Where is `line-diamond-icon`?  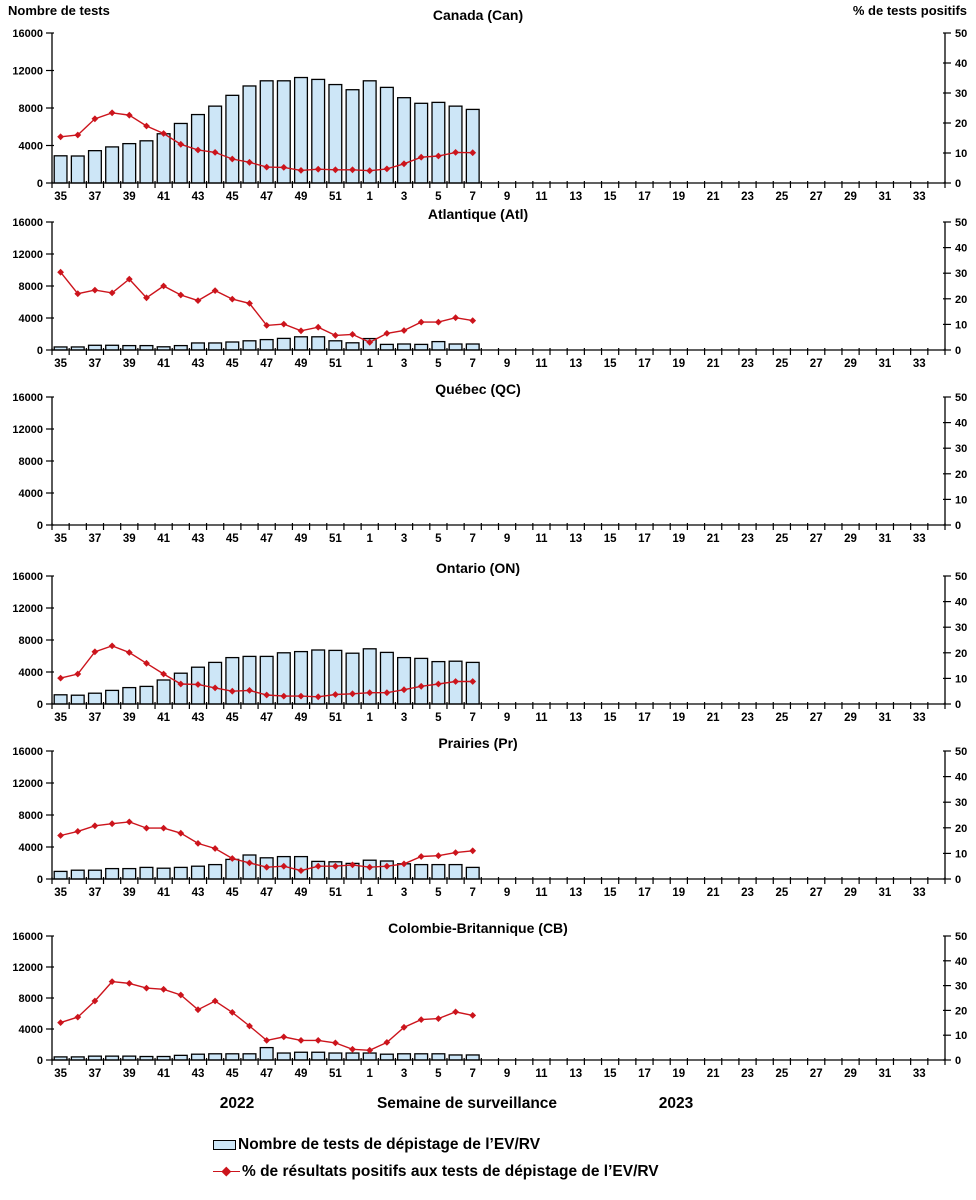 line-diamond-icon is located at coordinates (226, 1172).